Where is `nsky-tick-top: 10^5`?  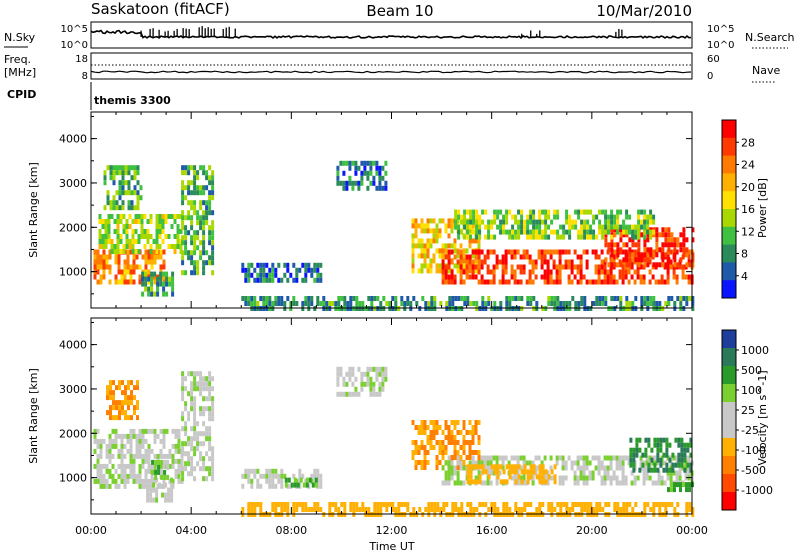 nsky-tick-top: 10^5 is located at coordinates (74, 29).